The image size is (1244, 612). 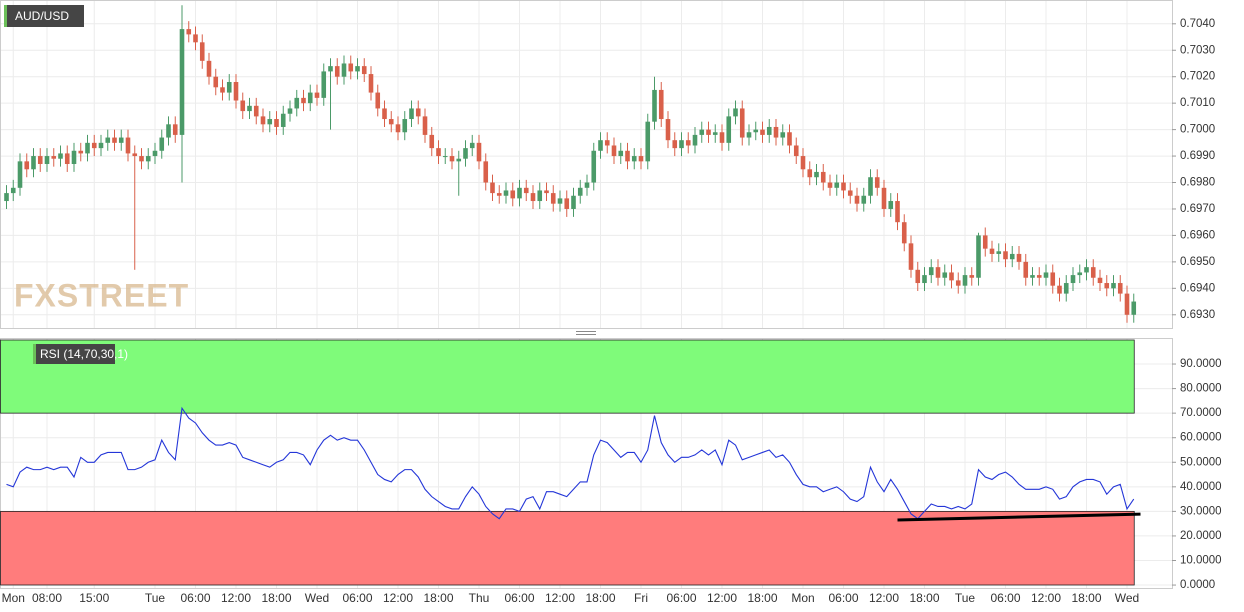 What do you see at coordinates (42, 16) in the screenshot?
I see `symbol-label: AUD/USD` at bounding box center [42, 16].